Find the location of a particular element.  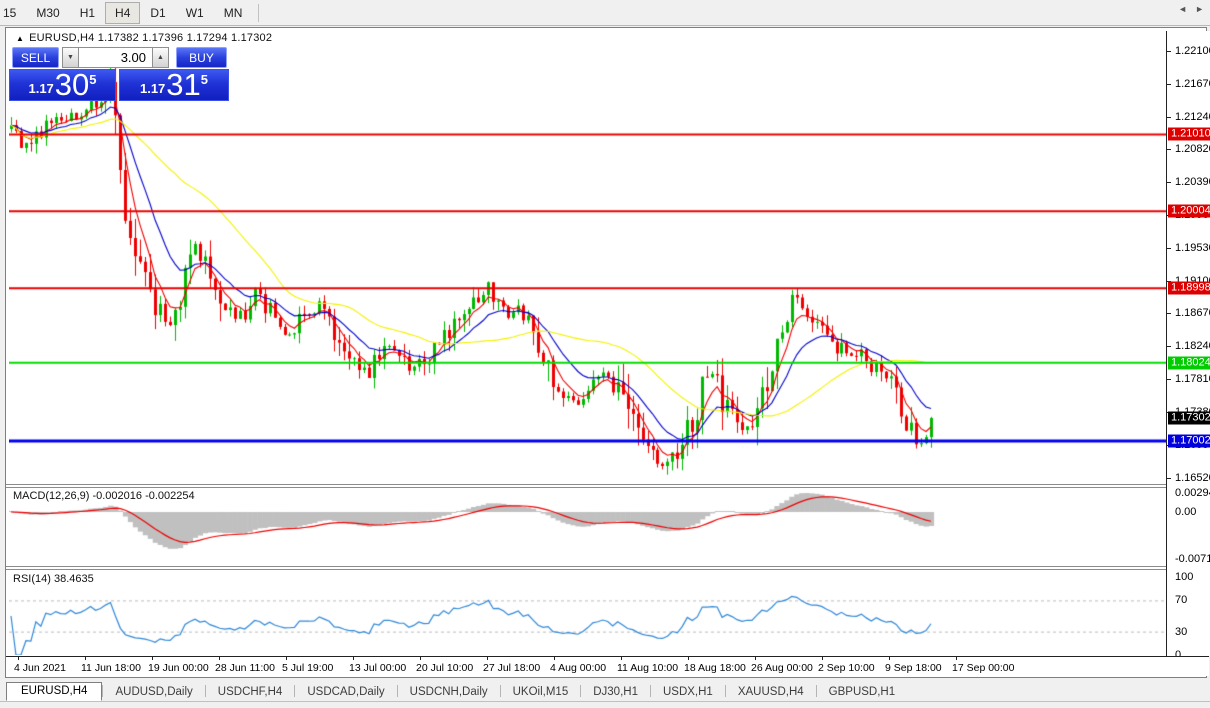

sell-button: SELL is located at coordinates (35, 57).